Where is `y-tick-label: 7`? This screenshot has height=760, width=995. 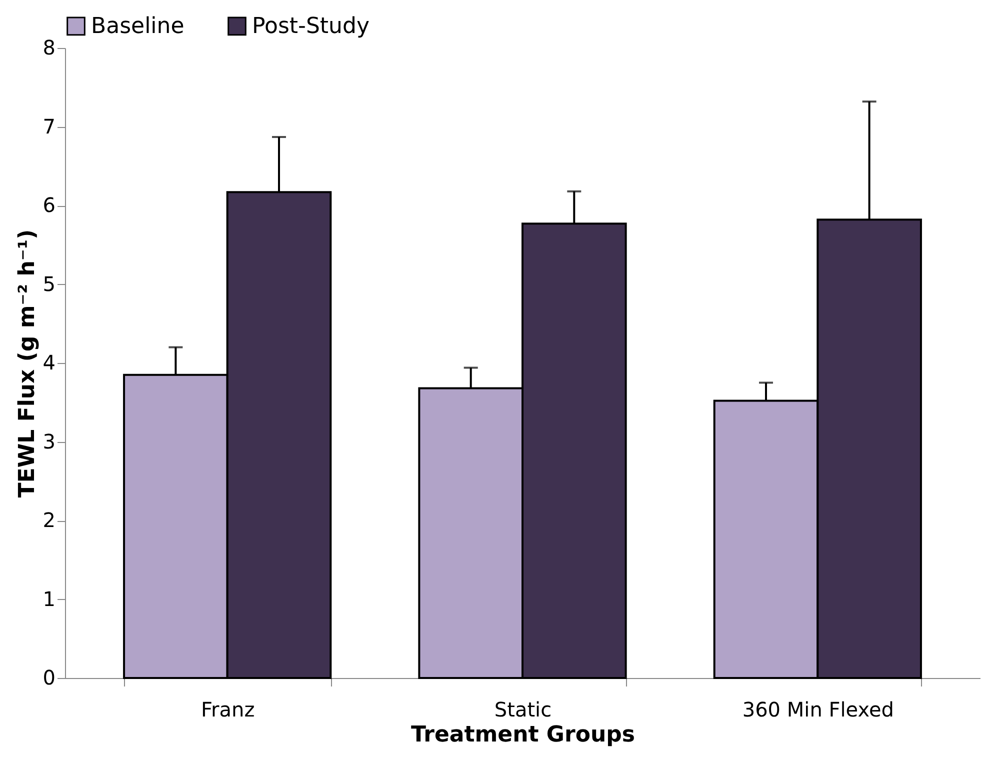
y-tick-label: 7 is located at coordinates (49, 126).